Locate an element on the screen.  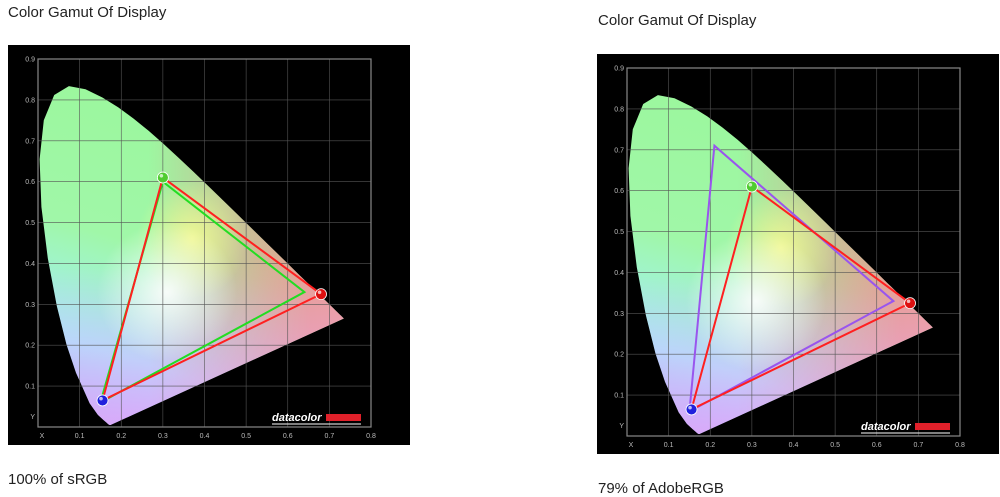
gamut-result: 79% of AdobeRGB is located at coordinates (661, 488).